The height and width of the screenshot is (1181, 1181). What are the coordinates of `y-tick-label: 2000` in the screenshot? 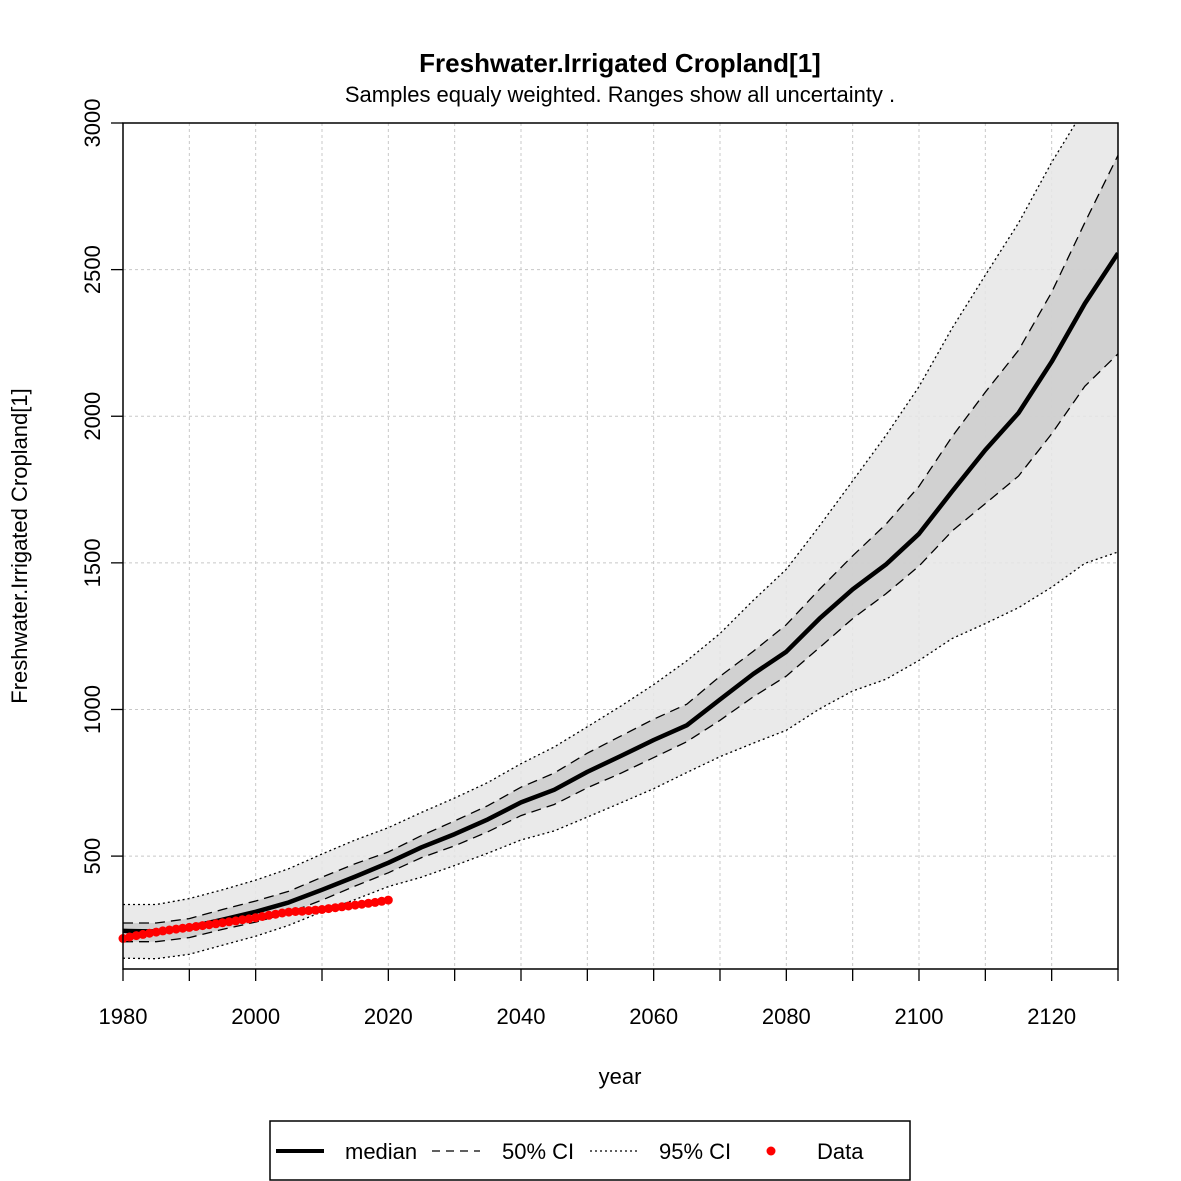 It's located at (92, 416).